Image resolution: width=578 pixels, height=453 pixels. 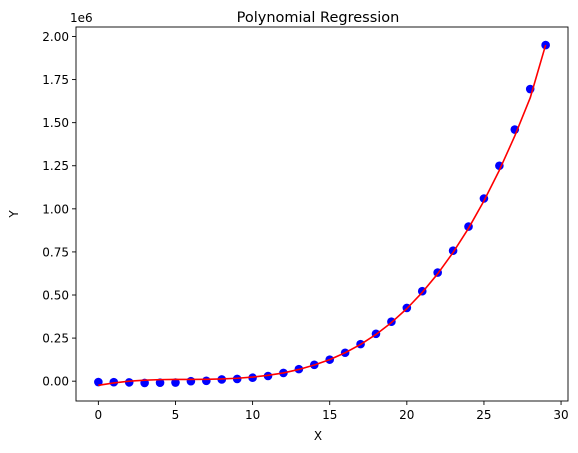 I want to click on x-tick-label: 25, so click(x=483, y=415).